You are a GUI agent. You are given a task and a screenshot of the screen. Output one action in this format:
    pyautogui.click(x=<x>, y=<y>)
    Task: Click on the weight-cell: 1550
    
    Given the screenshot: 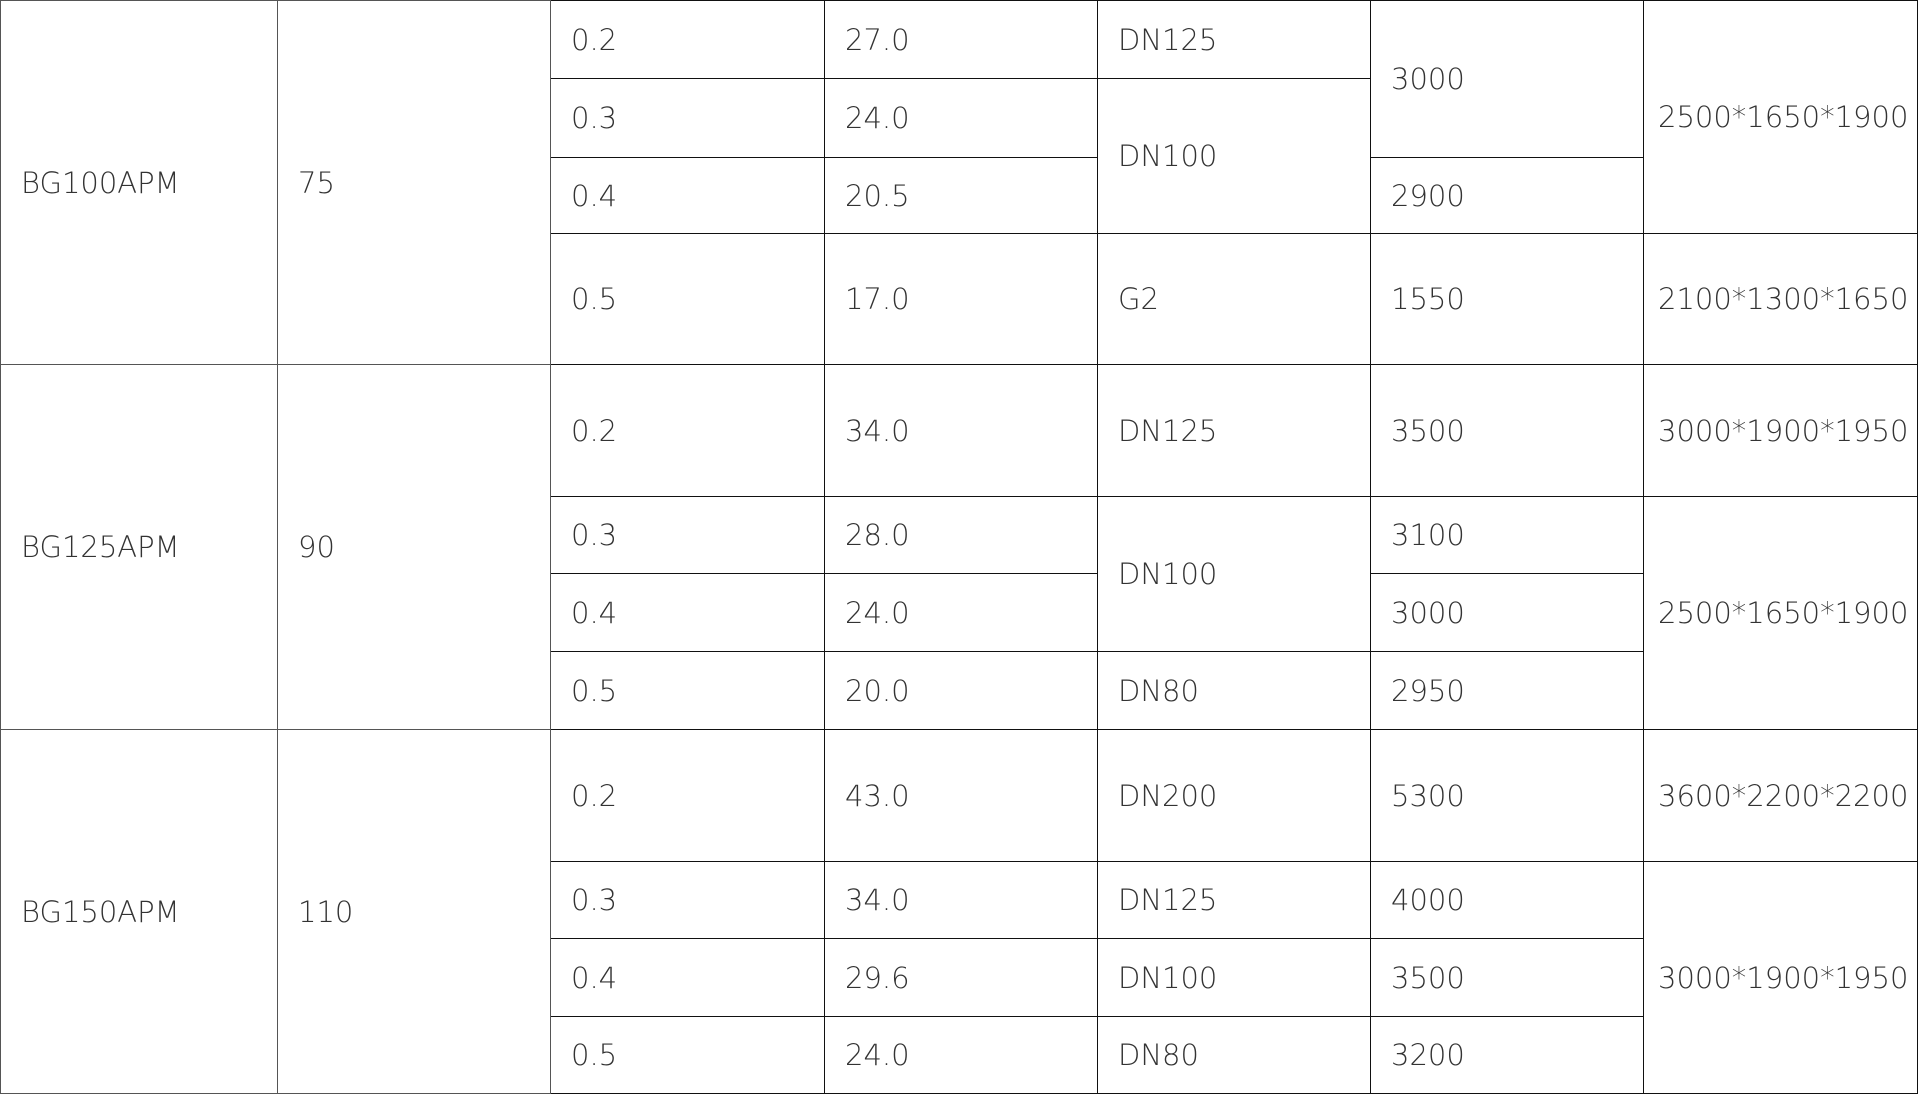 What is the action you would take?
    pyautogui.click(x=1507, y=299)
    